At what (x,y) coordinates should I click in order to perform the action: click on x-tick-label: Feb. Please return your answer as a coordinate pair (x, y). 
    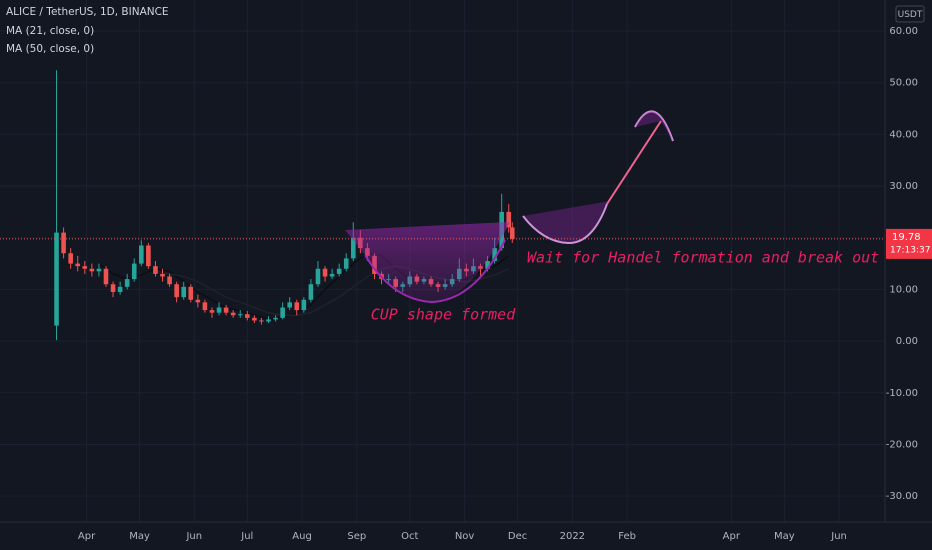
    Looking at the image, I should click on (627, 536).